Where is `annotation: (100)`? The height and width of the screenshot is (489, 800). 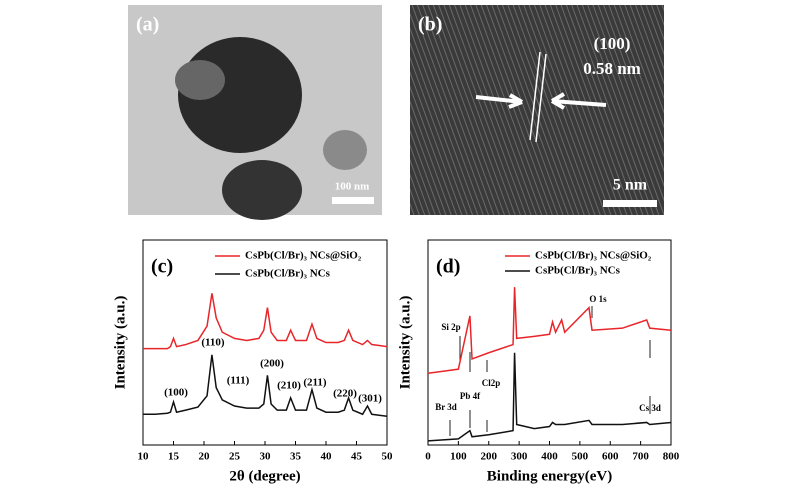 annotation: (100) is located at coordinates (176, 393).